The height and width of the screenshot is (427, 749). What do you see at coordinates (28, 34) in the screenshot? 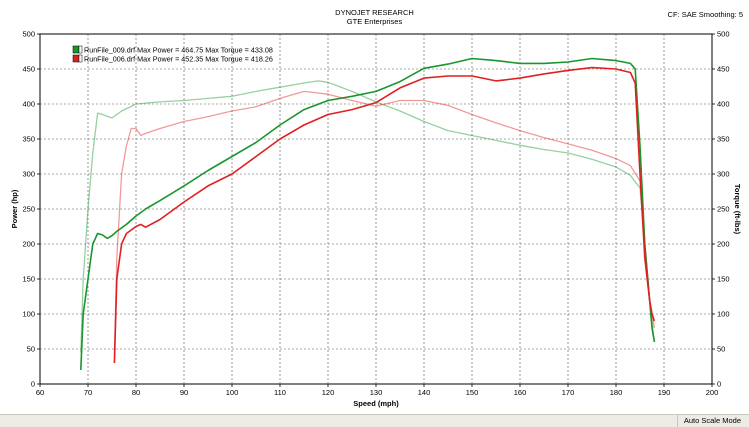
I see `y-tick-label-left: 500` at bounding box center [28, 34].